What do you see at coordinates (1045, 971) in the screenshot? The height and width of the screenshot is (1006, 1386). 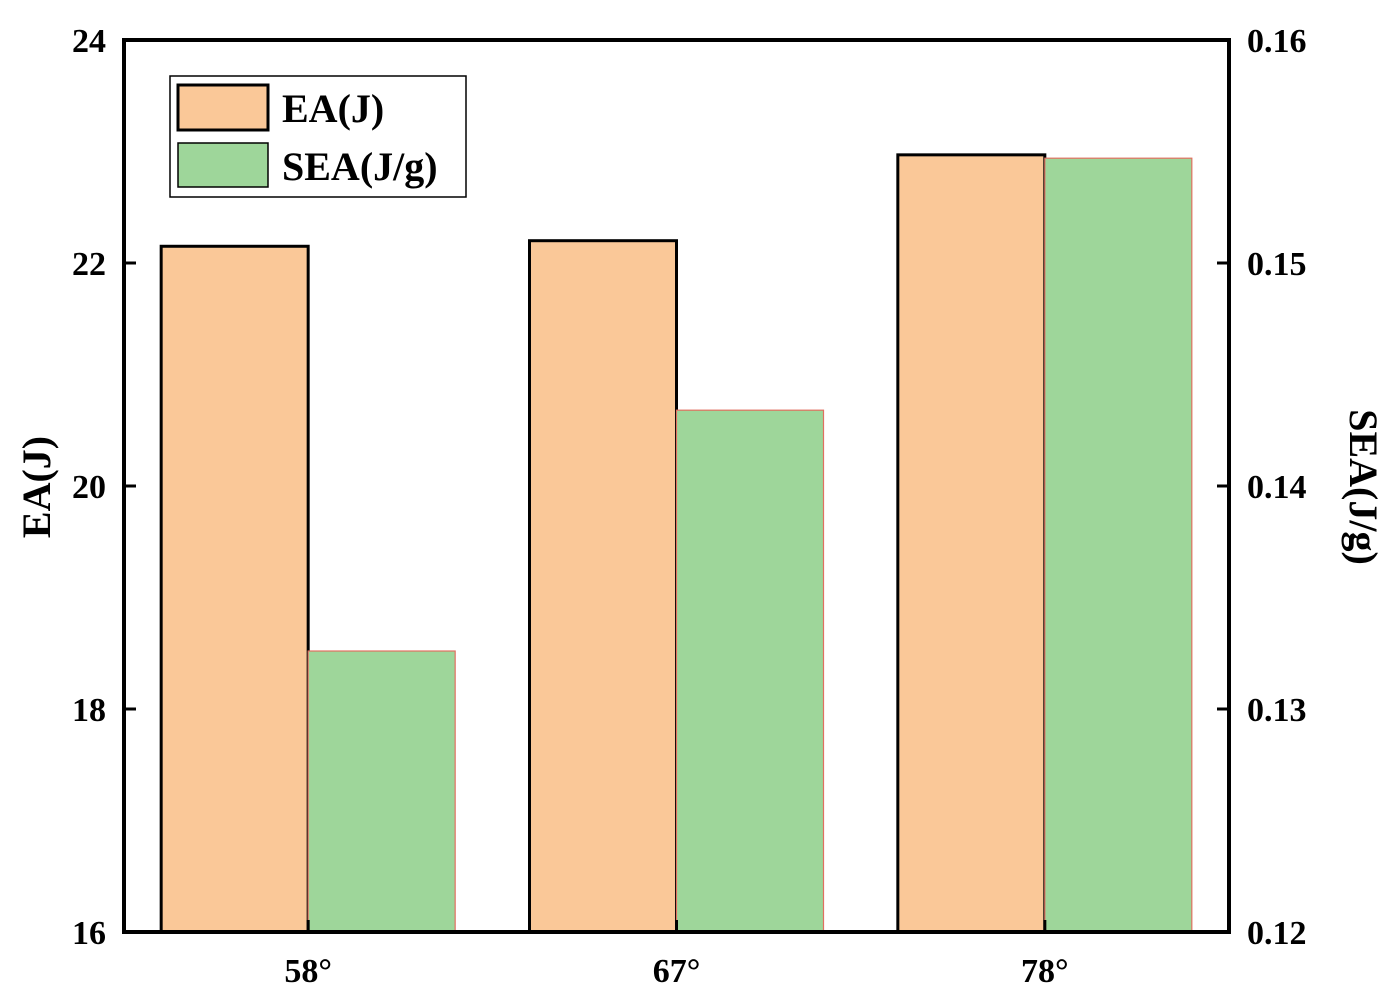 I see `x-tick-label-2: 78°` at bounding box center [1045, 971].